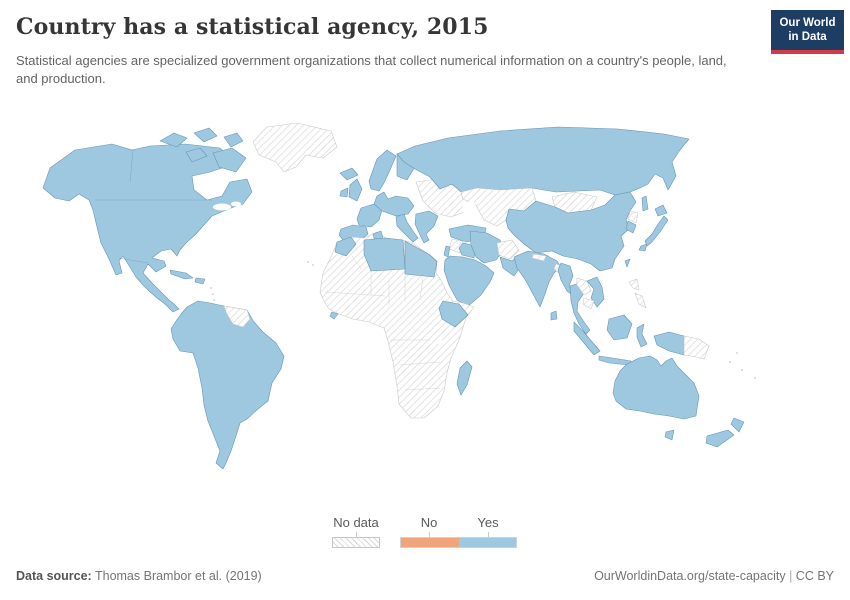 This screenshot has width=850, height=600. I want to click on lake-victoria, so click(441, 343).